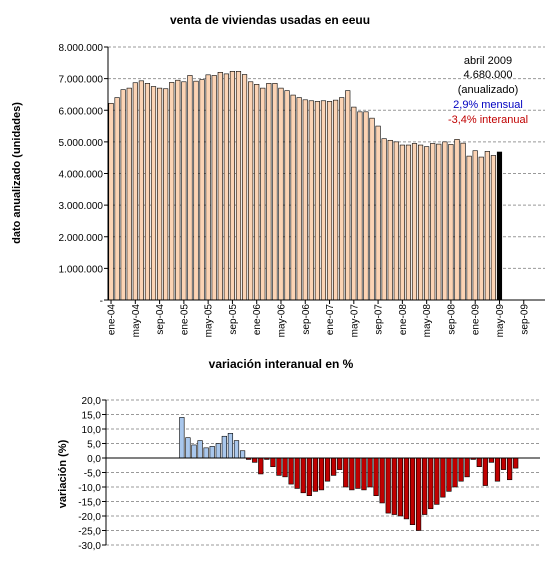  What do you see at coordinates (354, 321) in the screenshot?
I see `chart-1-x-tick-label: may-07` at bounding box center [354, 321].